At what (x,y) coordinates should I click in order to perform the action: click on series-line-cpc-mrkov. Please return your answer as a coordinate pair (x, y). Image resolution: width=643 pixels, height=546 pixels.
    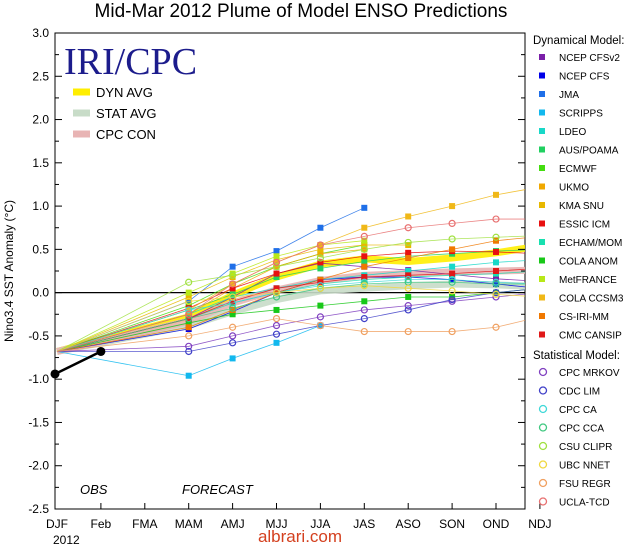
    Looking at the image, I should click on (290, 322).